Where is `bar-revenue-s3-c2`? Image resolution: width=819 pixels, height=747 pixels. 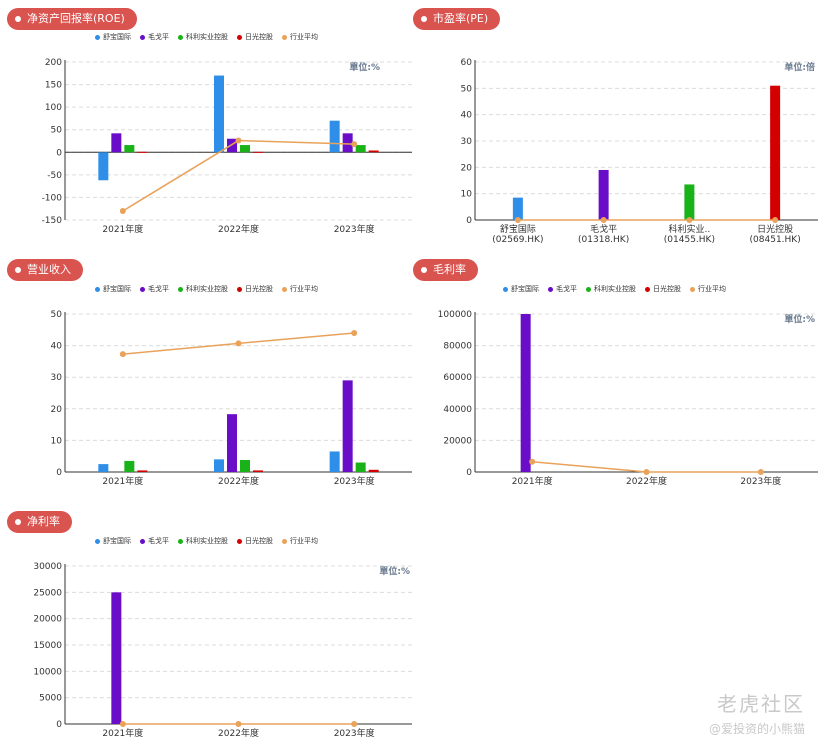
bar-revenue-s3-c2 is located at coordinates (373, 470).